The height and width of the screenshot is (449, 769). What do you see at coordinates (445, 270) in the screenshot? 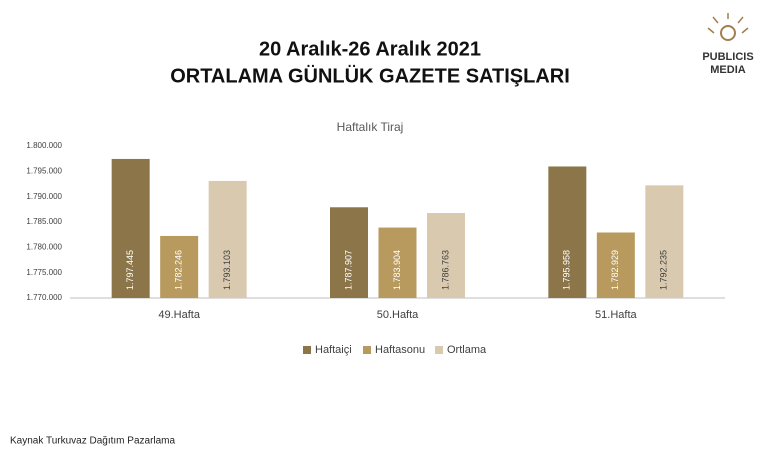
I see `value-label: 1.786.763` at bounding box center [445, 270].